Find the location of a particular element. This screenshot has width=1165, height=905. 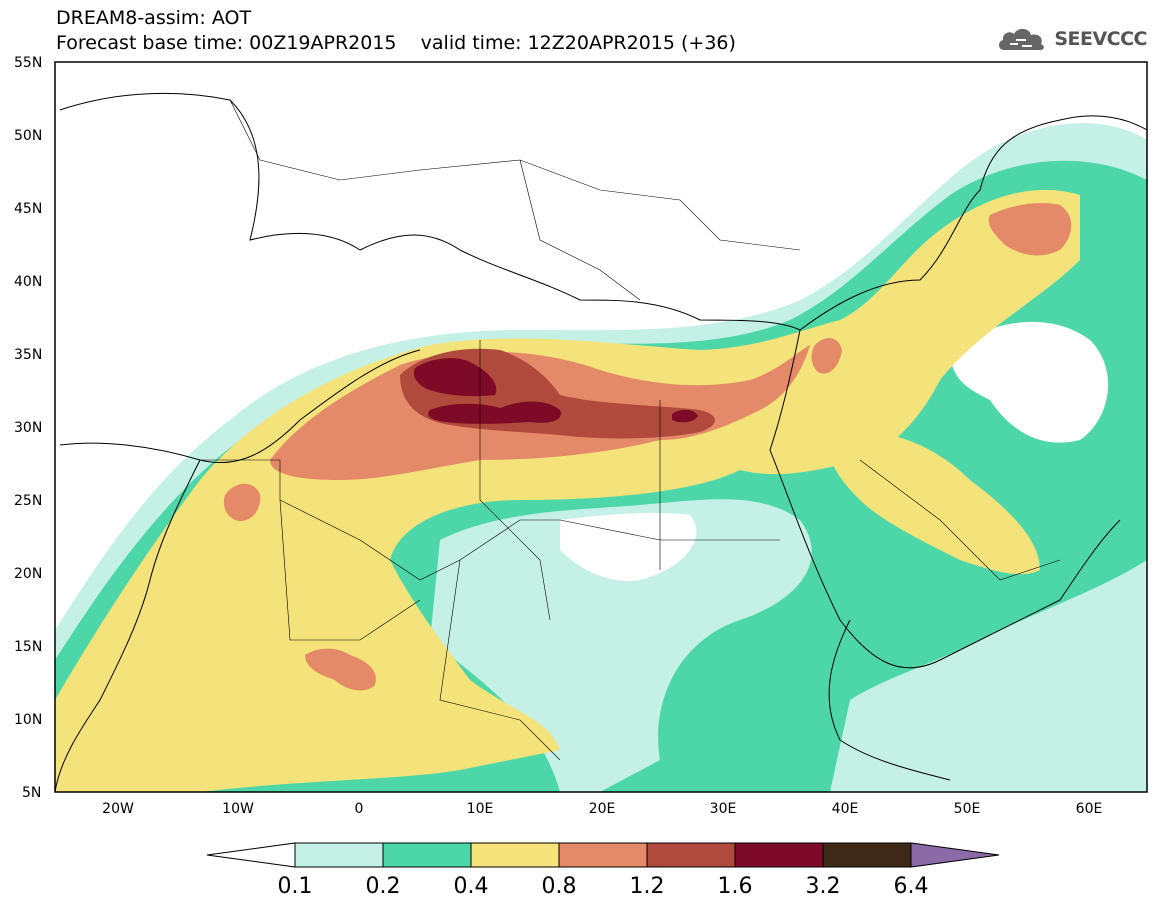

aot-contour-1.6-egypt is located at coordinates (685, 416).